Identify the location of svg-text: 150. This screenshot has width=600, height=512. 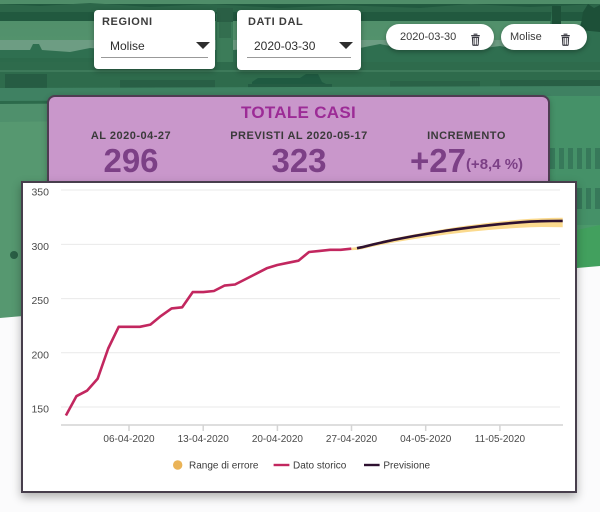
(40, 410).